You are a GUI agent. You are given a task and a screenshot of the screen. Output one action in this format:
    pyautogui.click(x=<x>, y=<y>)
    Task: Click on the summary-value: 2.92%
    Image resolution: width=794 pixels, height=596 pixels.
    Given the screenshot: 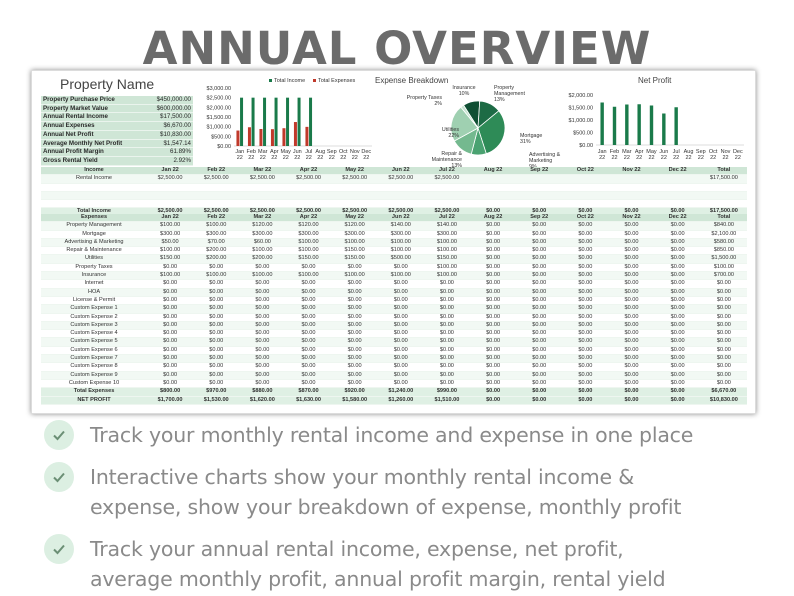 What is the action you would take?
    pyautogui.click(x=168, y=161)
    